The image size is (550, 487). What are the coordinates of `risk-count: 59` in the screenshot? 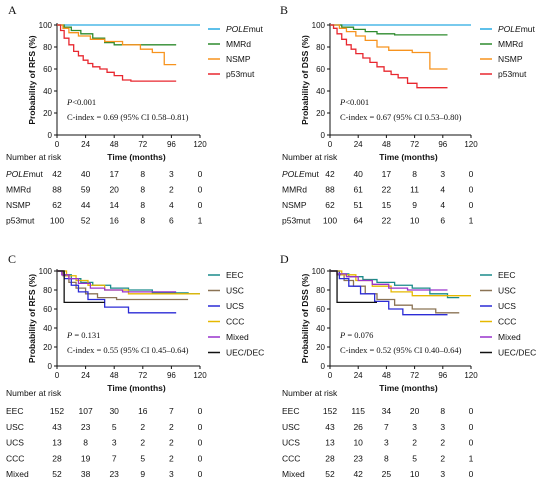 It's located at (86, 190).